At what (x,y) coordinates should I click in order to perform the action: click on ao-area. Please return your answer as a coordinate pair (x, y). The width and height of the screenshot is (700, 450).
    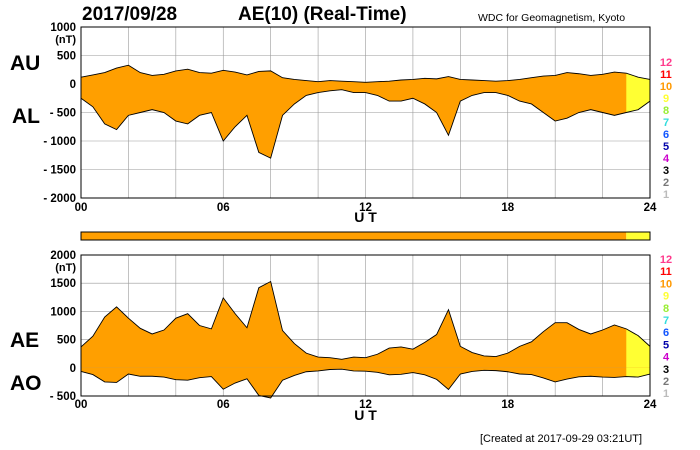
    Looking at the image, I should click on (365, 382).